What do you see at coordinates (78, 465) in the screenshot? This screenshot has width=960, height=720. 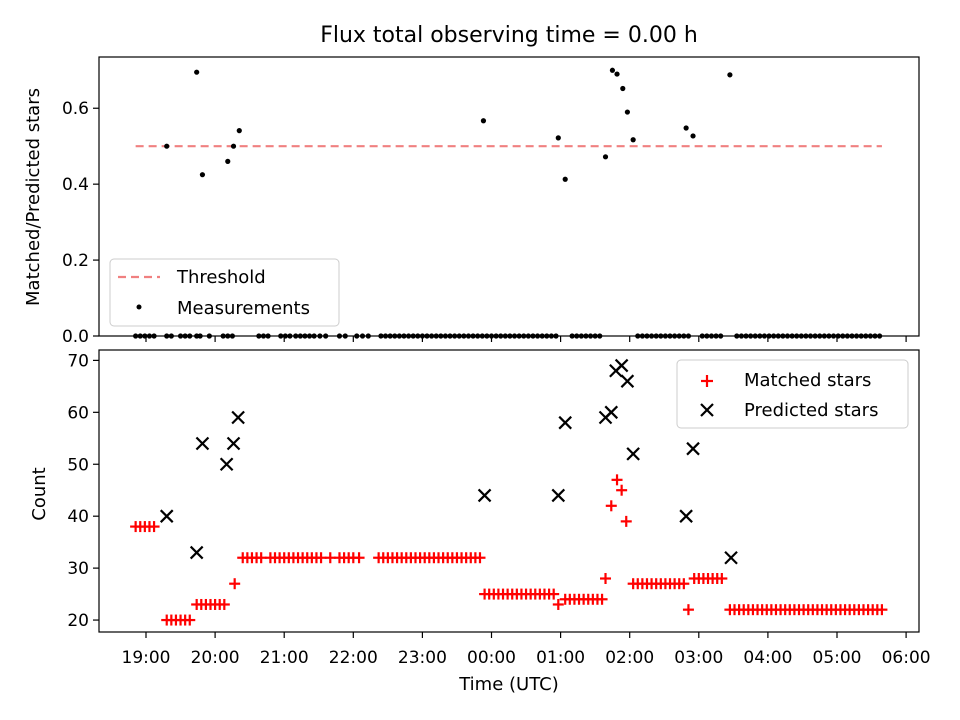 I see `count-y-tick-label: 50` at bounding box center [78, 465].